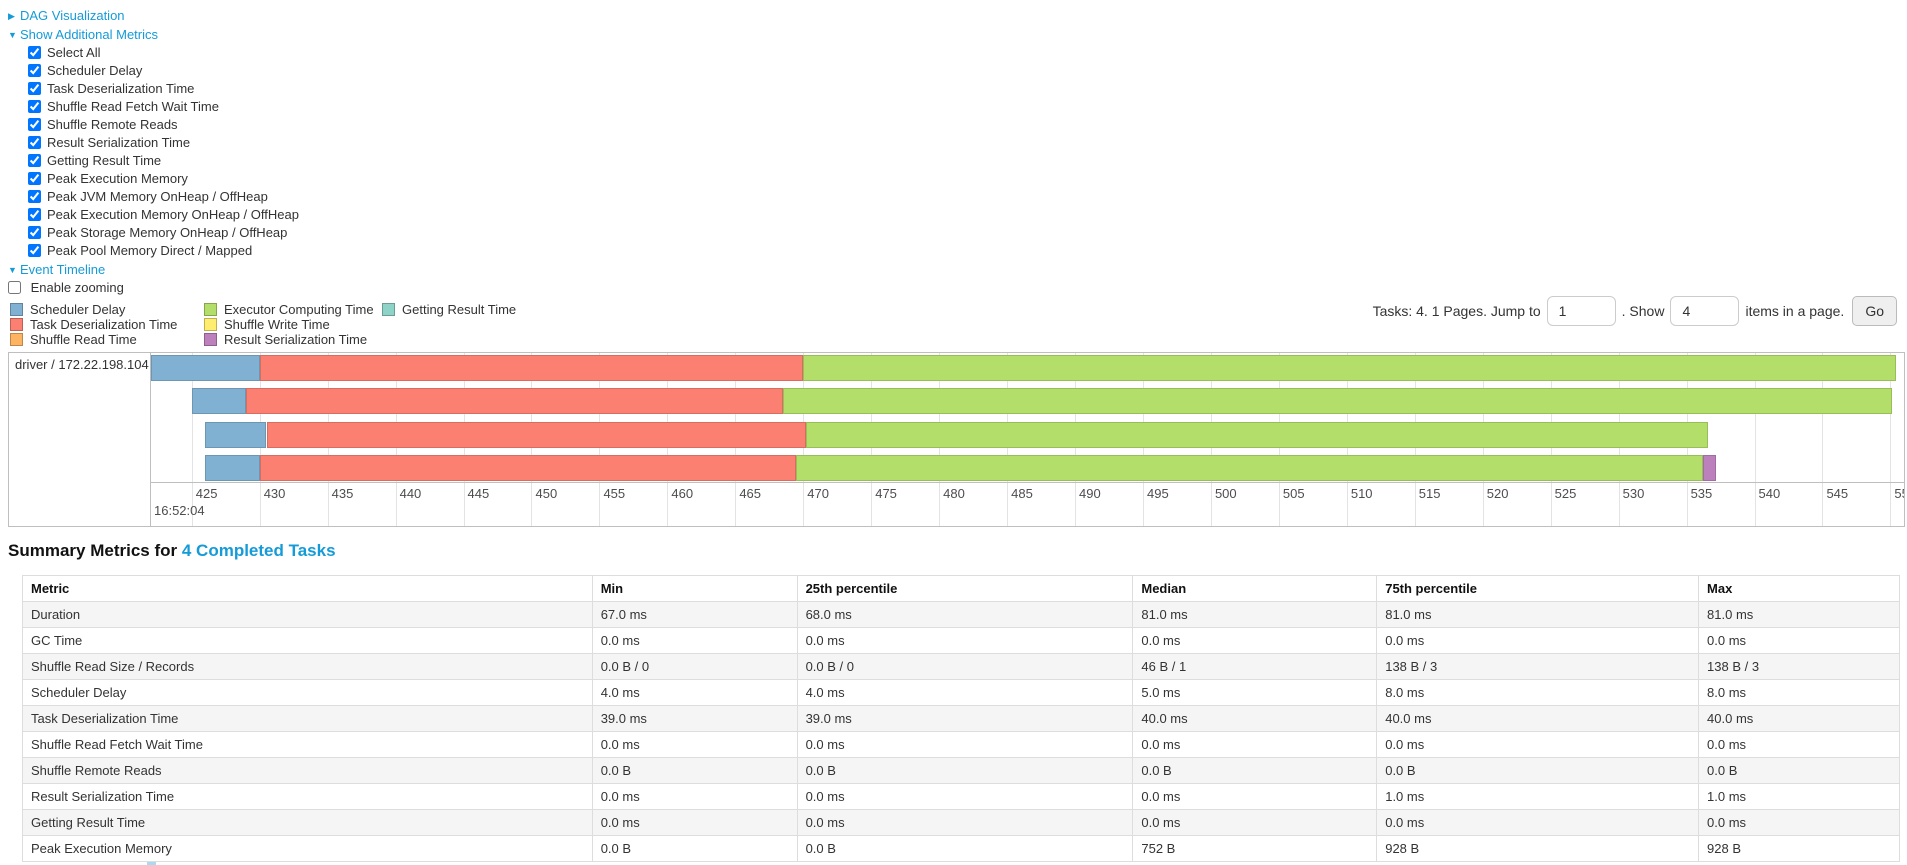  I want to click on jump-to-page-input, so click(1581, 311).